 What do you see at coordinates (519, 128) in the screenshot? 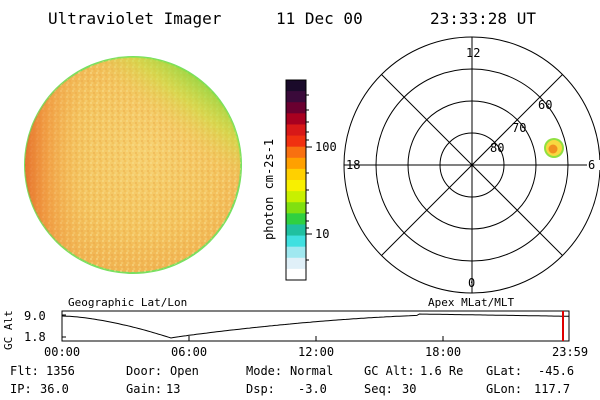
I see `mlat-label-70: 70` at bounding box center [519, 128].